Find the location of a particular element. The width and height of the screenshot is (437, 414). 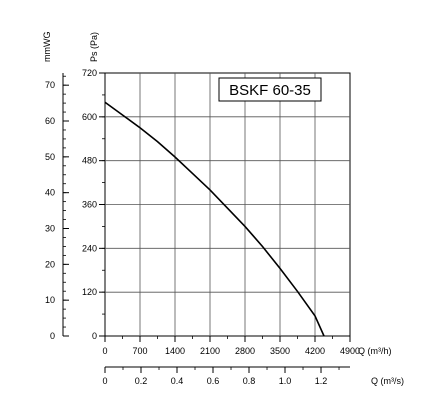

y-inner-axis-label: Ps (Pa) is located at coordinates (94, 47).